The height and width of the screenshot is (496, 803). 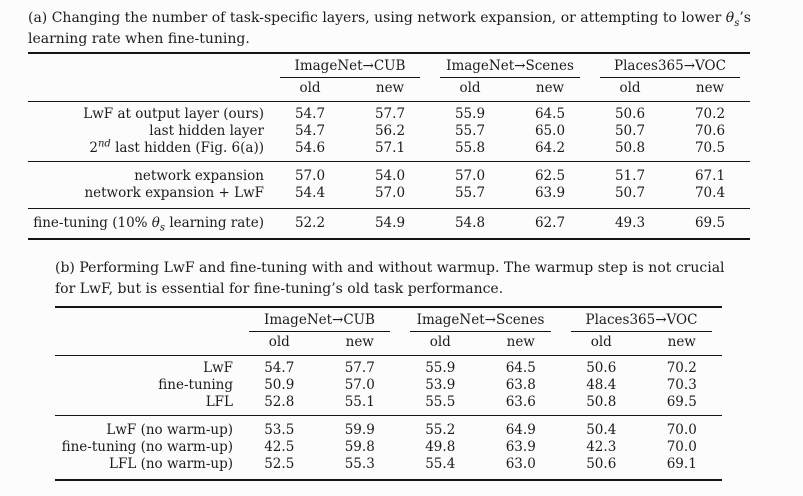 I want to click on row-label: last hidden layer, so click(x=149, y=131).